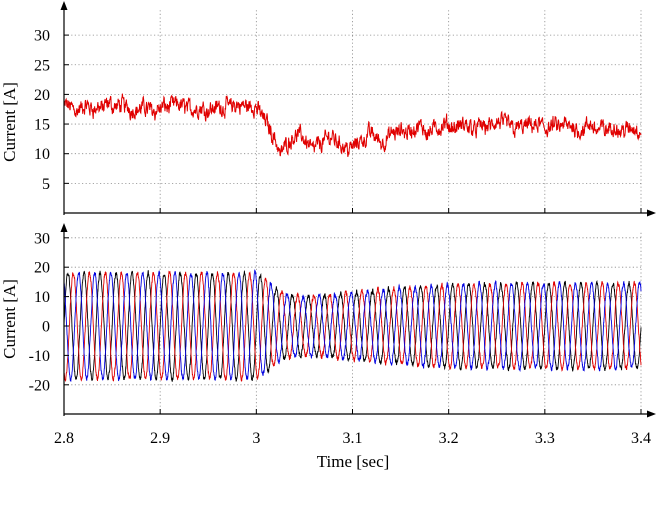 Image resolution: width=660 pixels, height=509 pixels. Describe the element at coordinates (256, 438) in the screenshot. I see `bottom-x-tick-label: 3` at that location.